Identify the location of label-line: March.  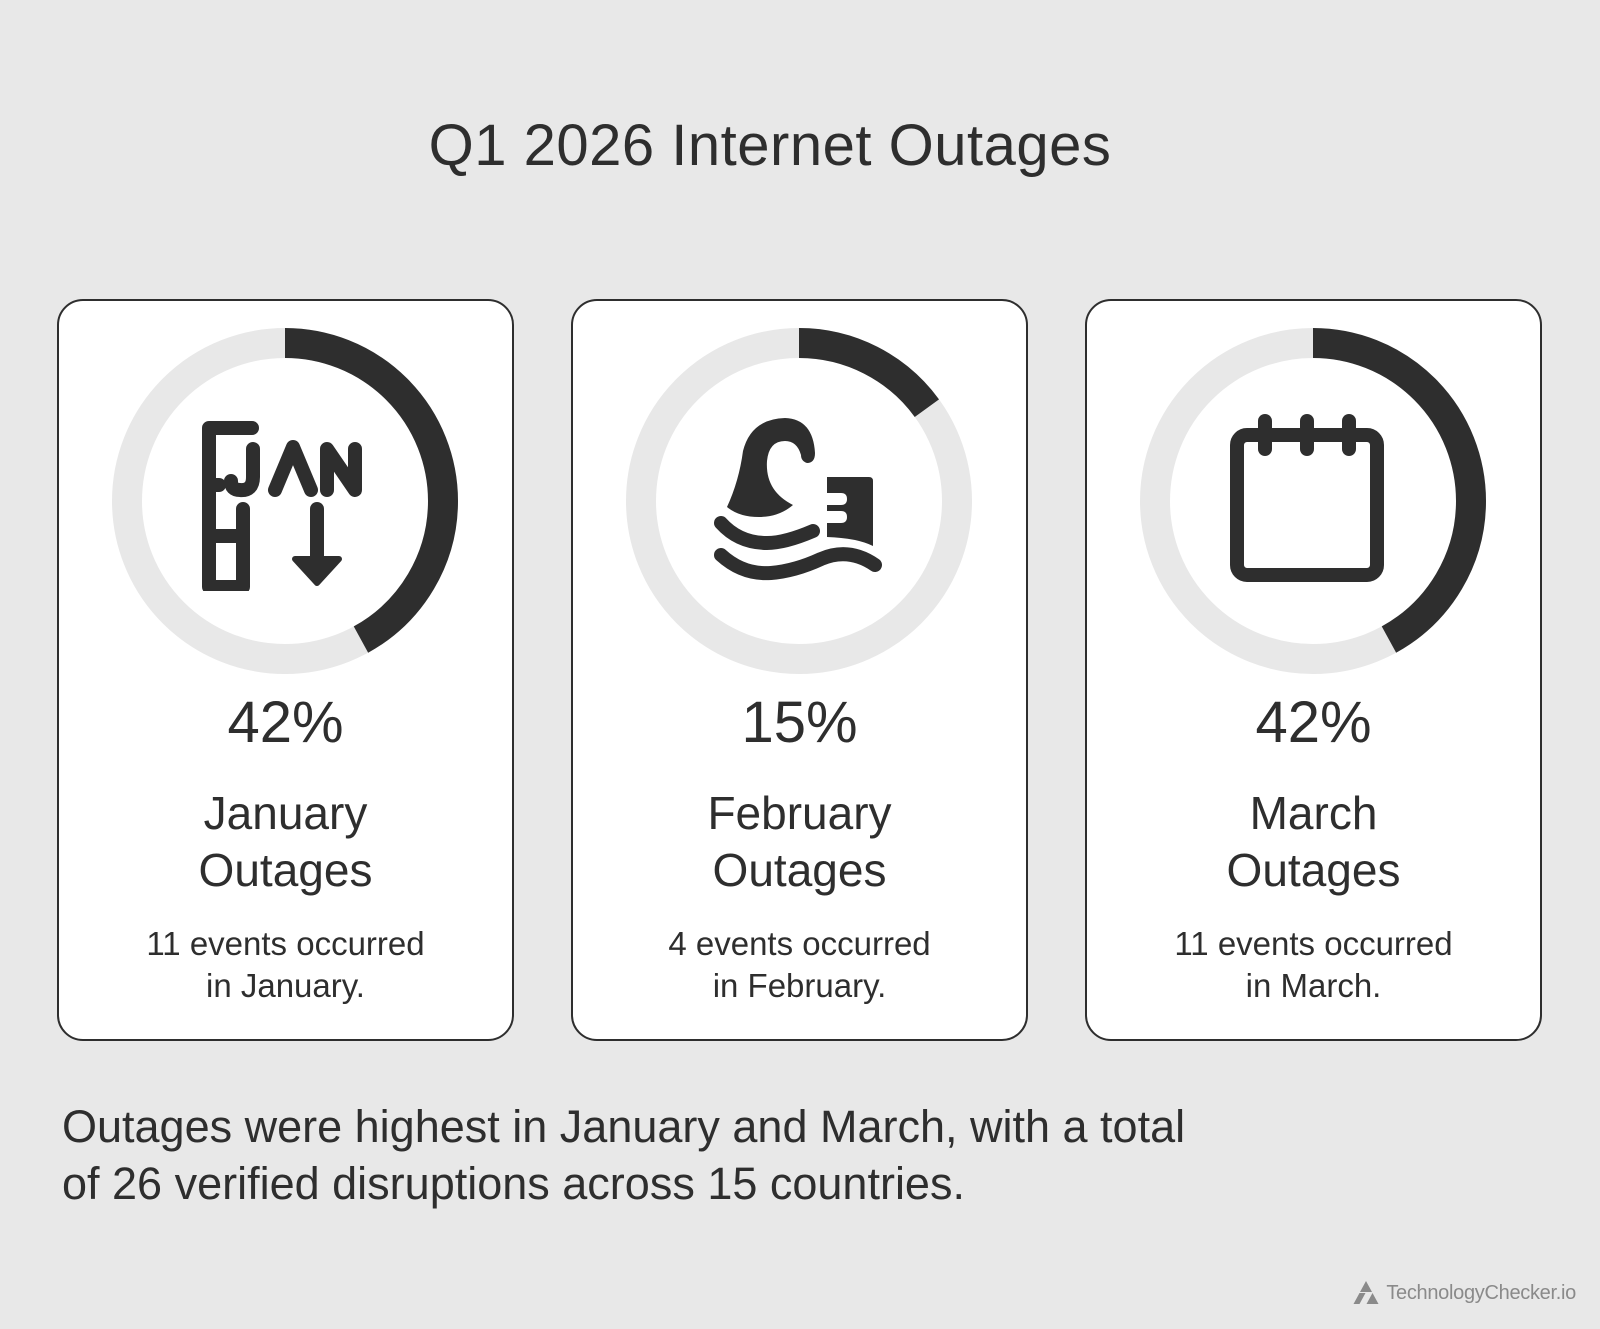
(1313, 813).